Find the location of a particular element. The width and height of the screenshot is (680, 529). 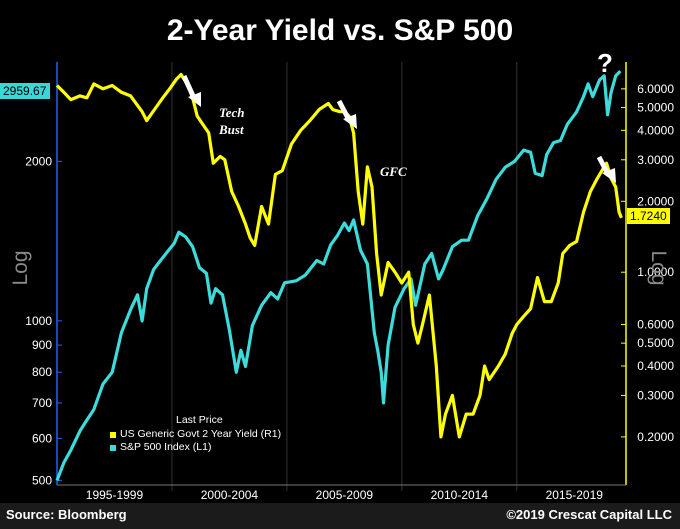

copyright-label: ©2019 Crescat Capital LLC is located at coordinates (589, 514).